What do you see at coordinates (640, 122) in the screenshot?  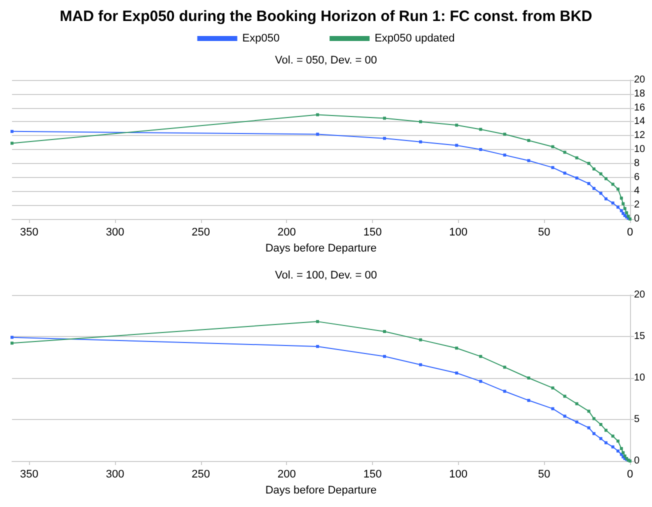 I see `y-tick-label: 14` at bounding box center [640, 122].